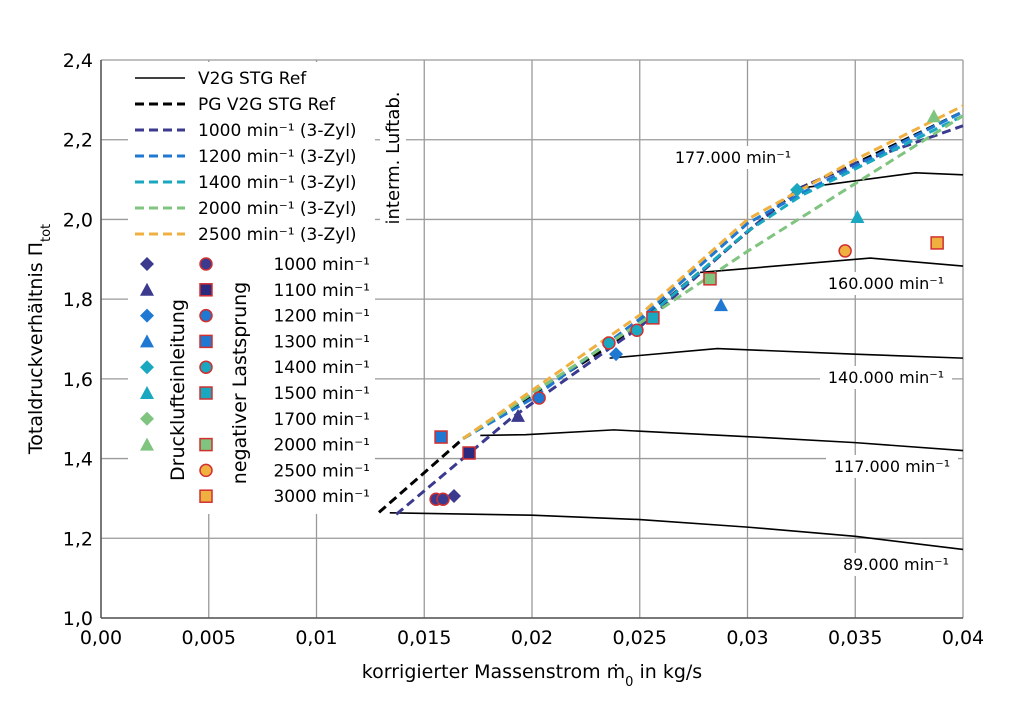  I want to click on legend-label: 1400 min⁻¹, so click(321, 368).